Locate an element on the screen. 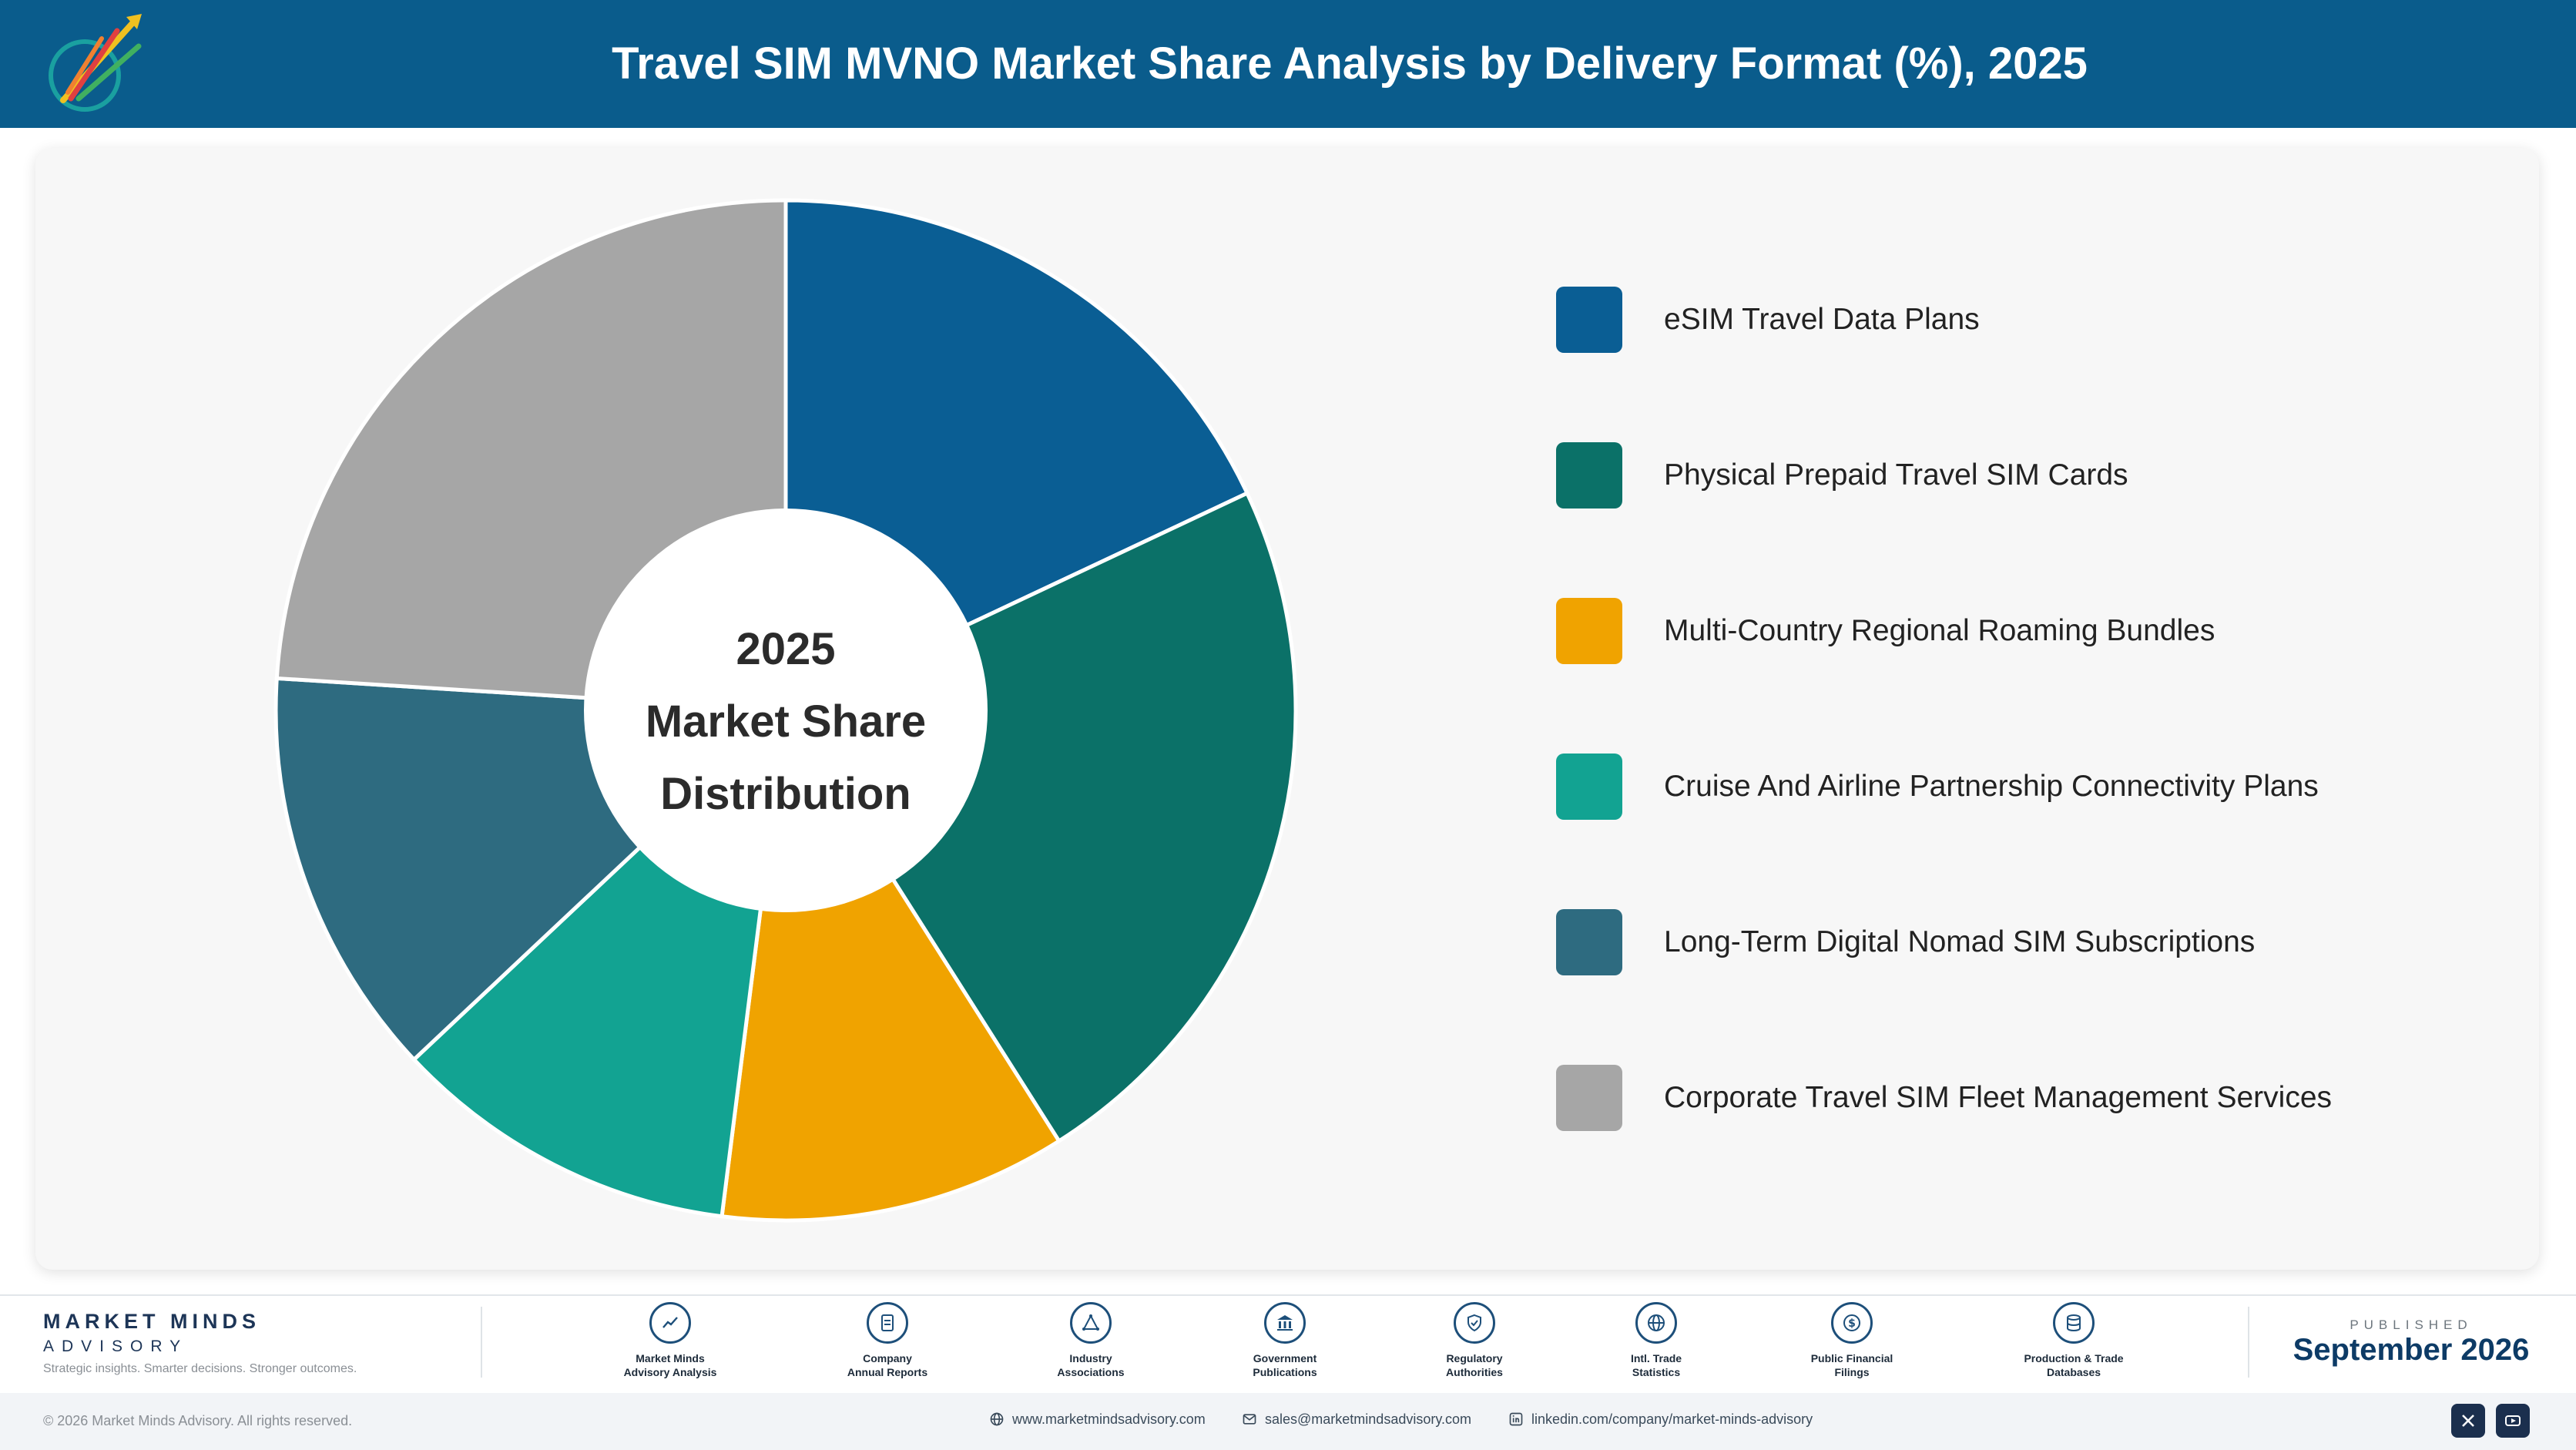 Image resolution: width=2576 pixels, height=1450 pixels. source-label-line-2: Databases is located at coordinates (2073, 1372).